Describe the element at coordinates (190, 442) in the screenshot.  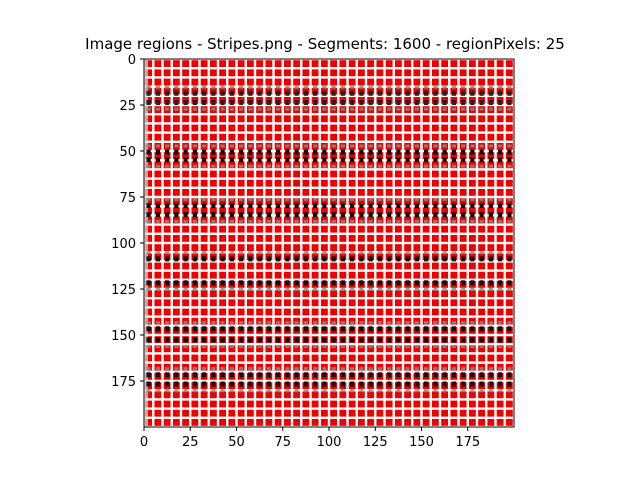
I see `x-tick-label: 25` at that location.